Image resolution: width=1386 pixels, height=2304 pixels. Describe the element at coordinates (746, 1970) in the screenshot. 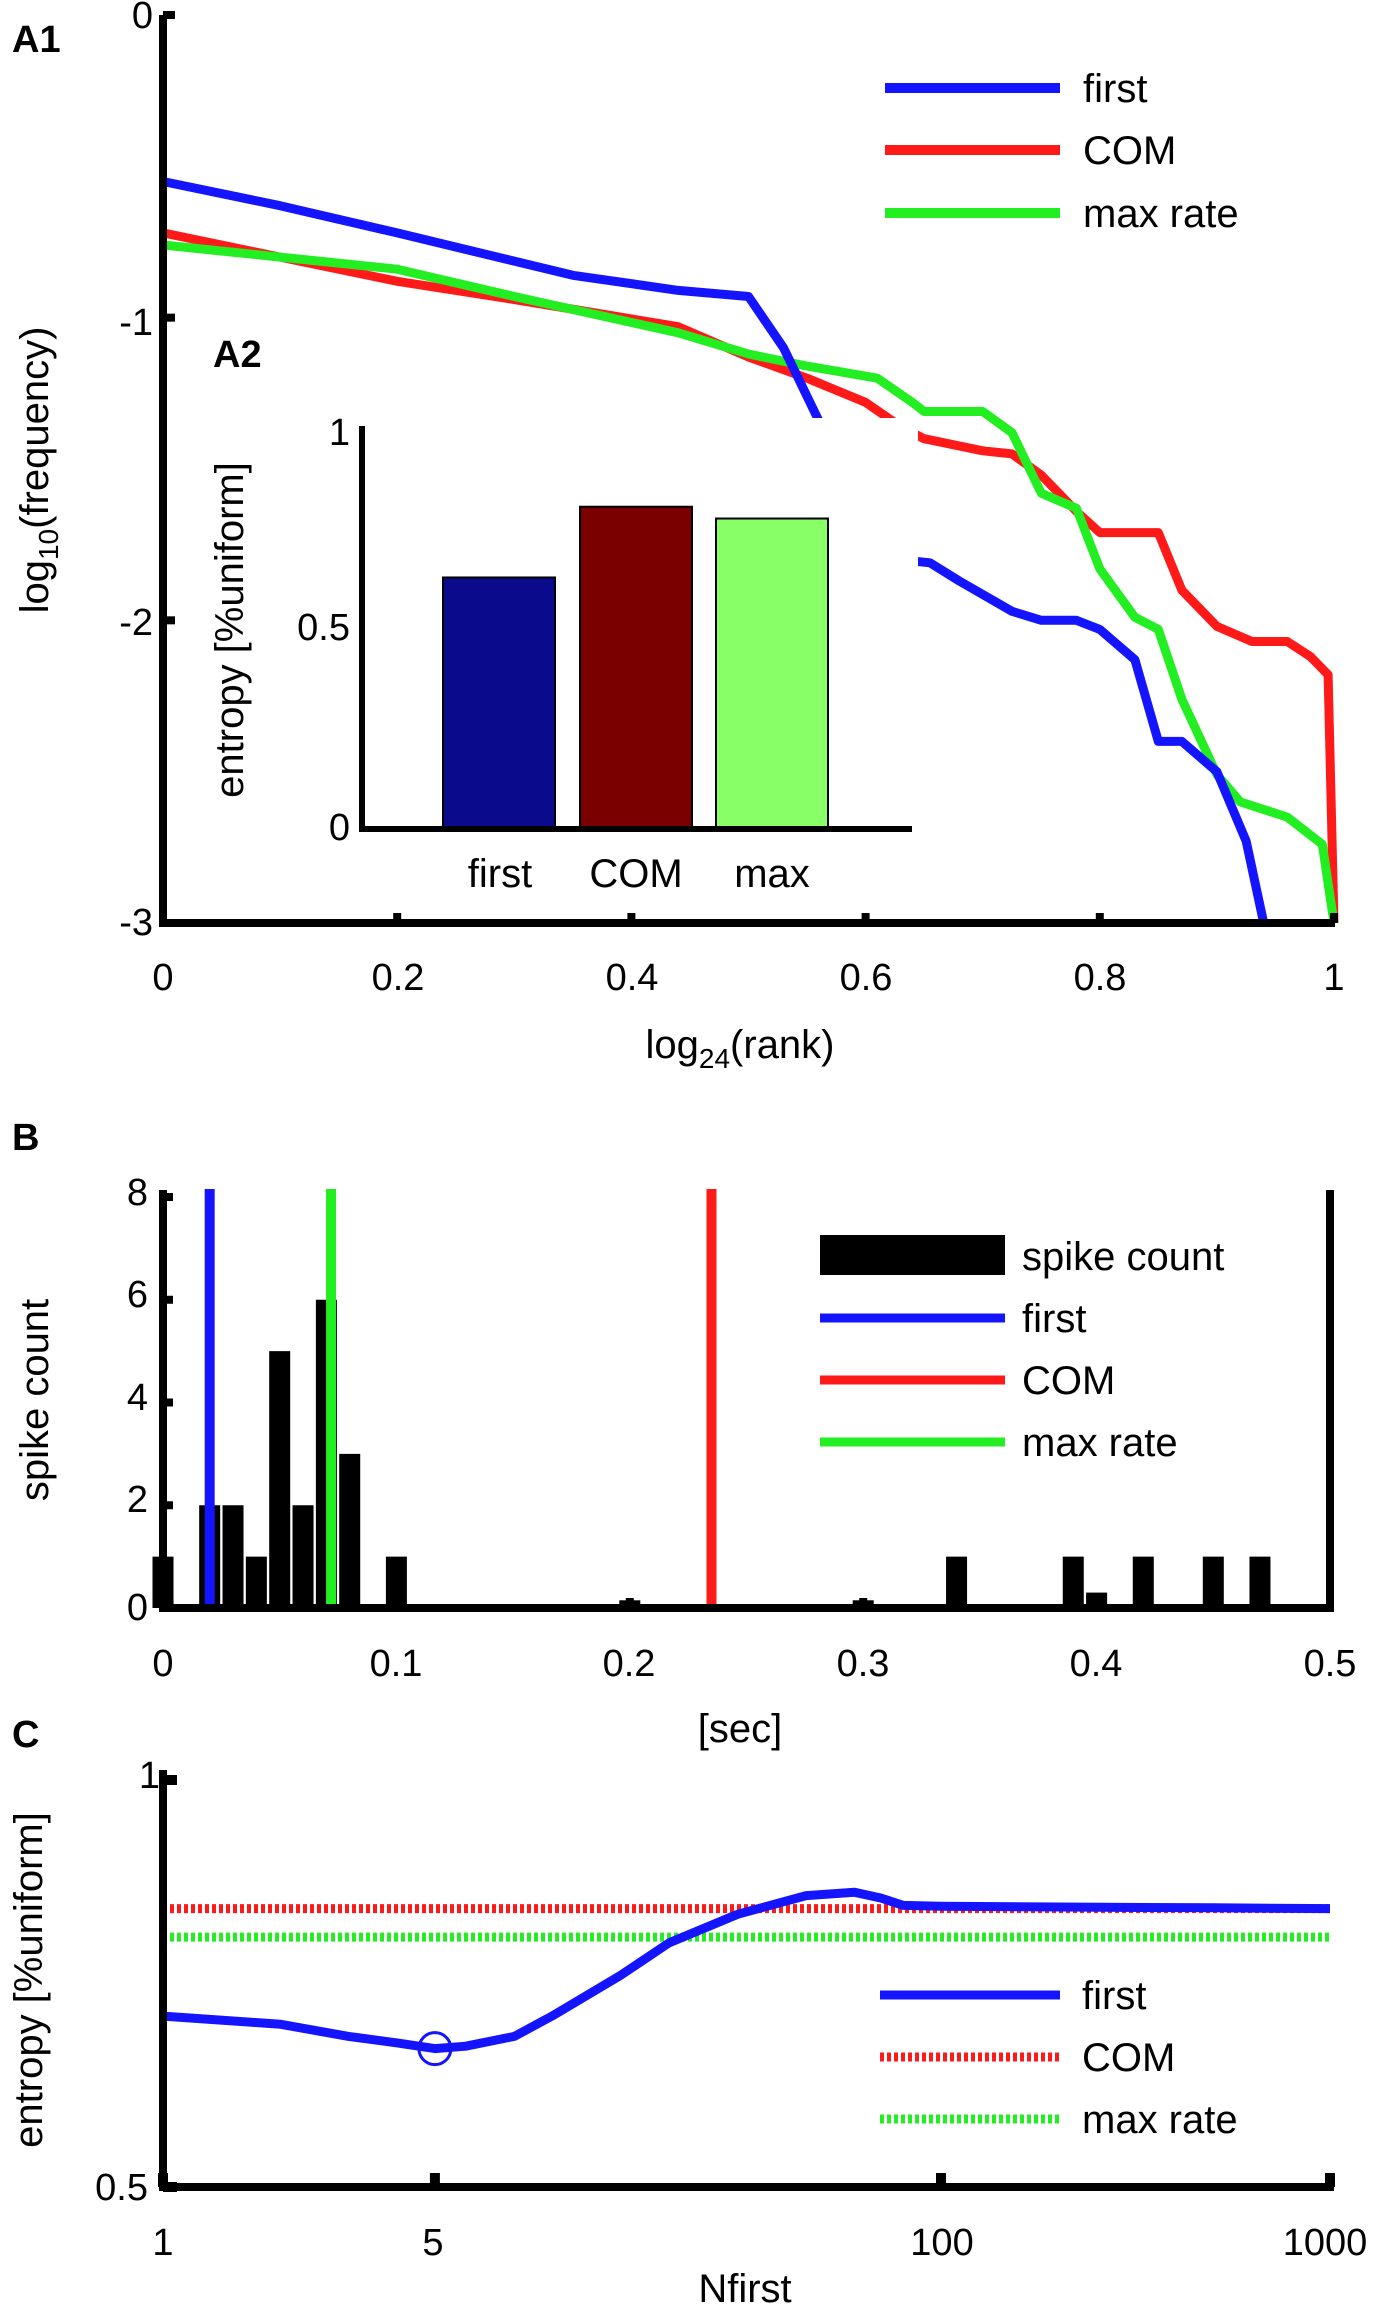

I see `c-line-first` at that location.